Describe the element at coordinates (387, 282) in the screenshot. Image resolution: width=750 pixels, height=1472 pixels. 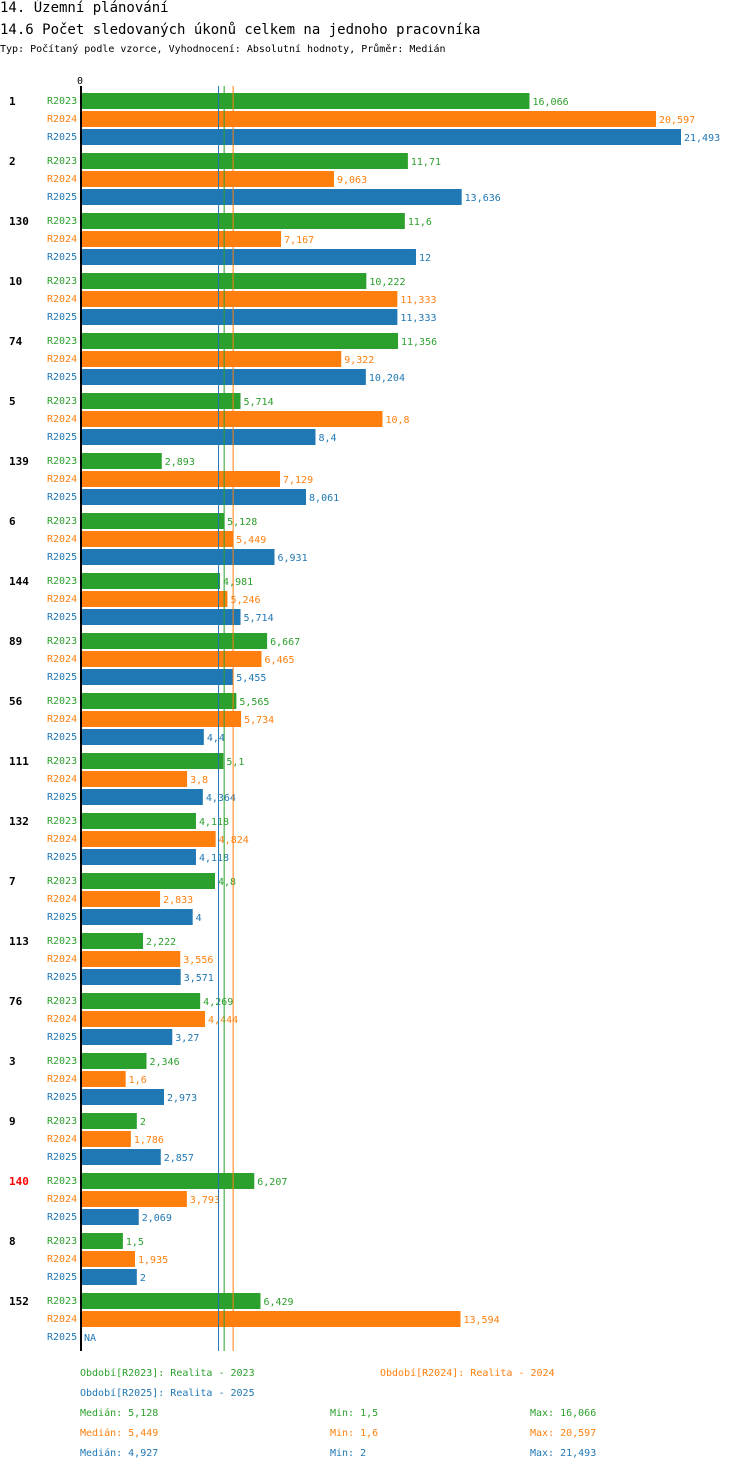
I see `value-label-10-R2023: 10,222` at that location.